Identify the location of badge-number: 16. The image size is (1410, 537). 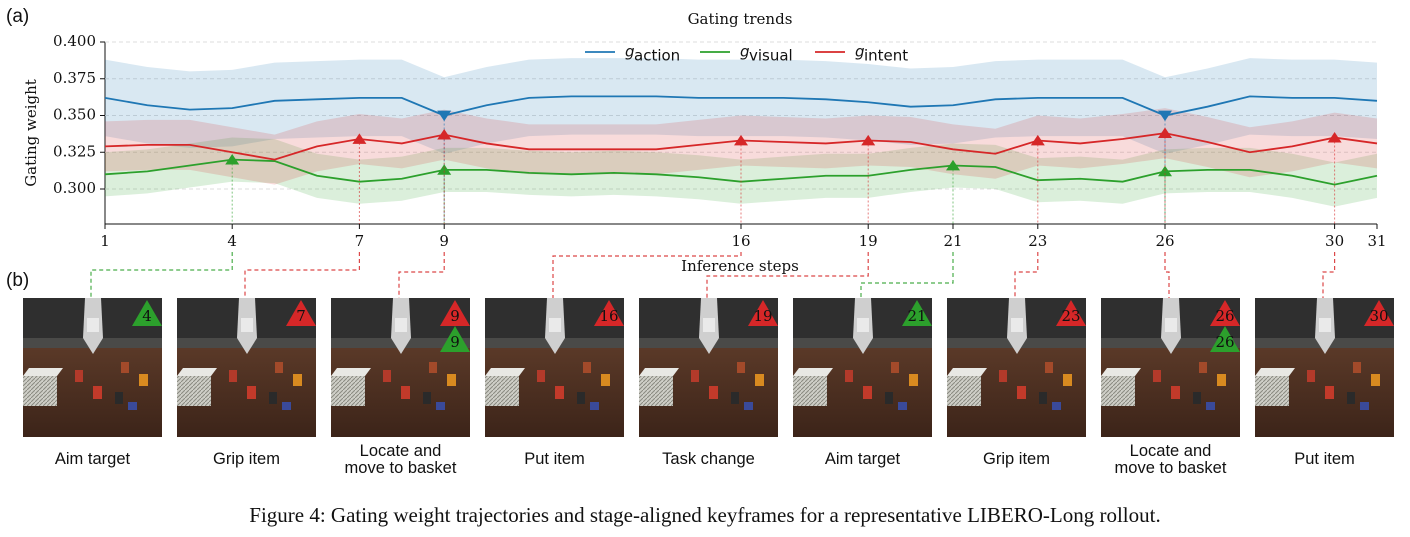
(608, 316).